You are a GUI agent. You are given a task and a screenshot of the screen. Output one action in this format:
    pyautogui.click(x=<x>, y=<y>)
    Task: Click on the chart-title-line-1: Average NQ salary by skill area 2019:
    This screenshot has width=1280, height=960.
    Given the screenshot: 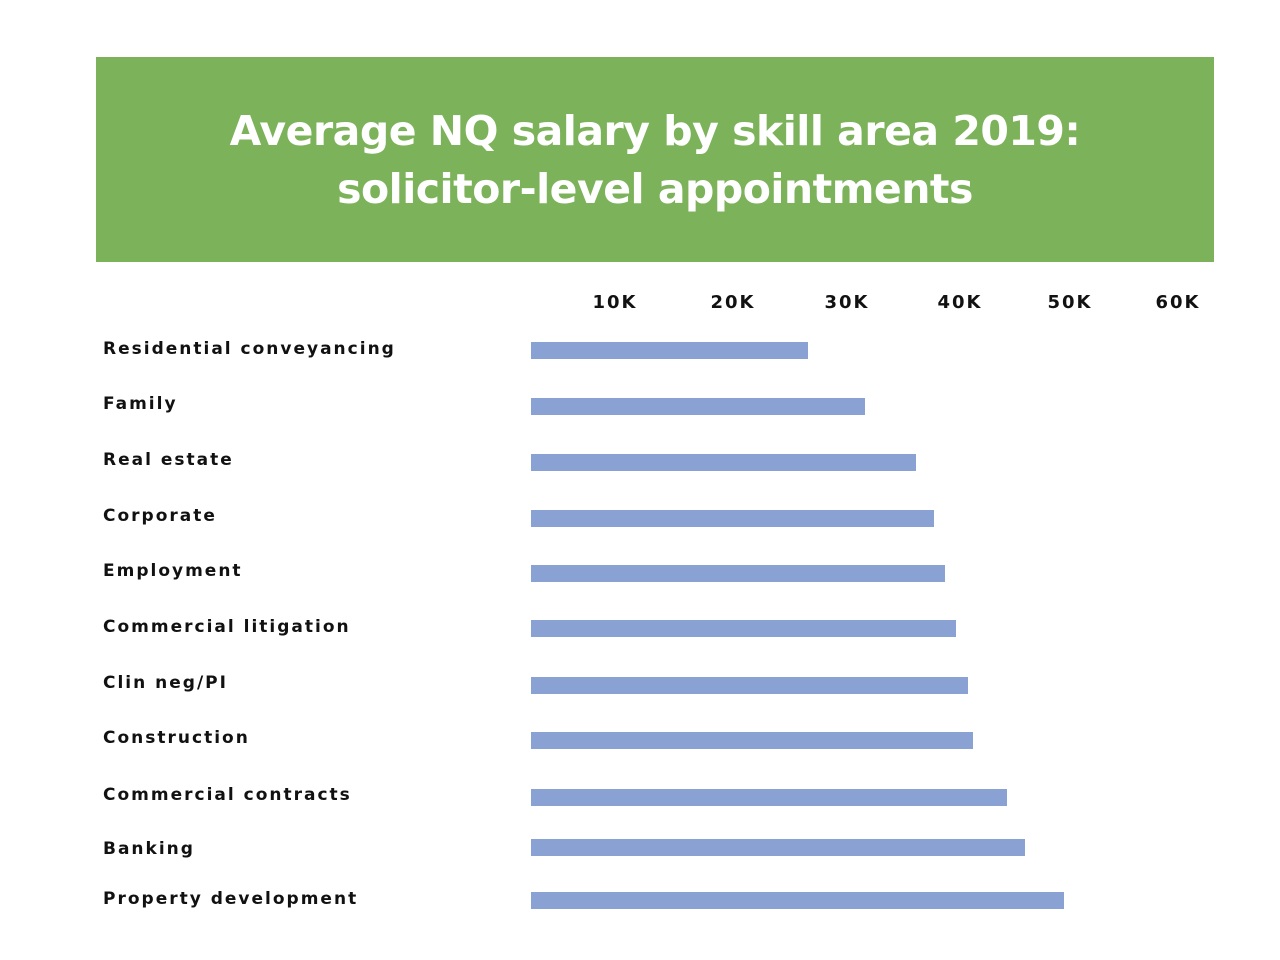 What is the action you would take?
    pyautogui.click(x=655, y=130)
    